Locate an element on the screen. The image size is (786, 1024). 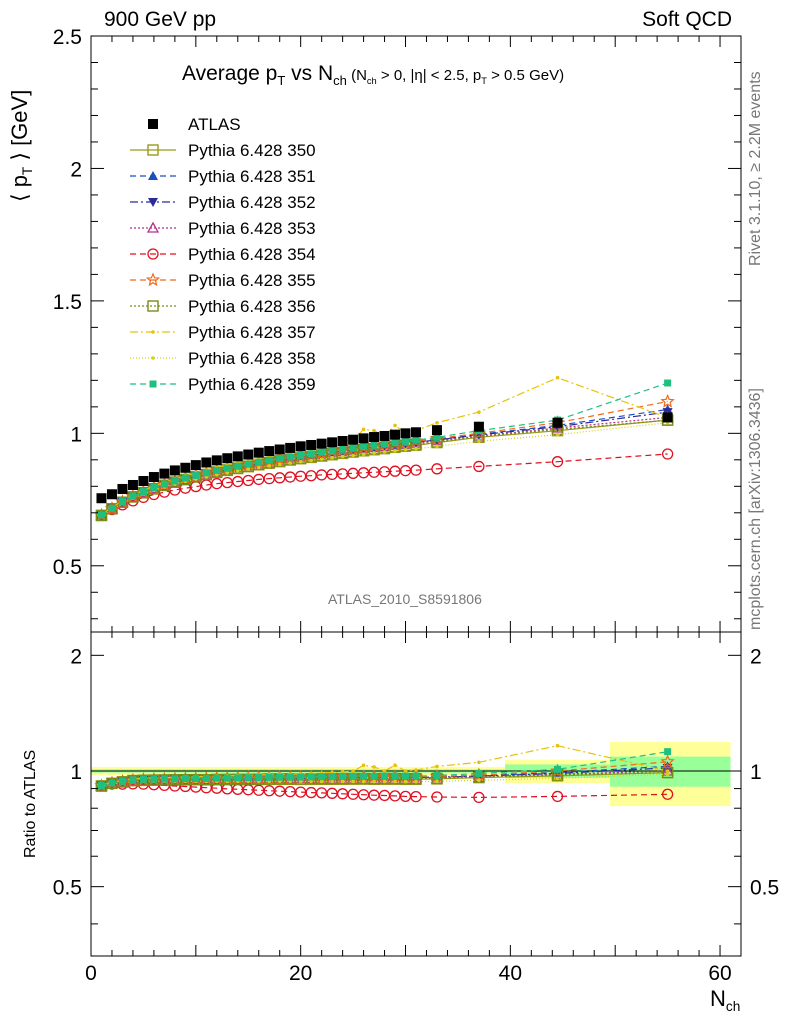
y-label-sub: T is located at coordinates (28, 171).